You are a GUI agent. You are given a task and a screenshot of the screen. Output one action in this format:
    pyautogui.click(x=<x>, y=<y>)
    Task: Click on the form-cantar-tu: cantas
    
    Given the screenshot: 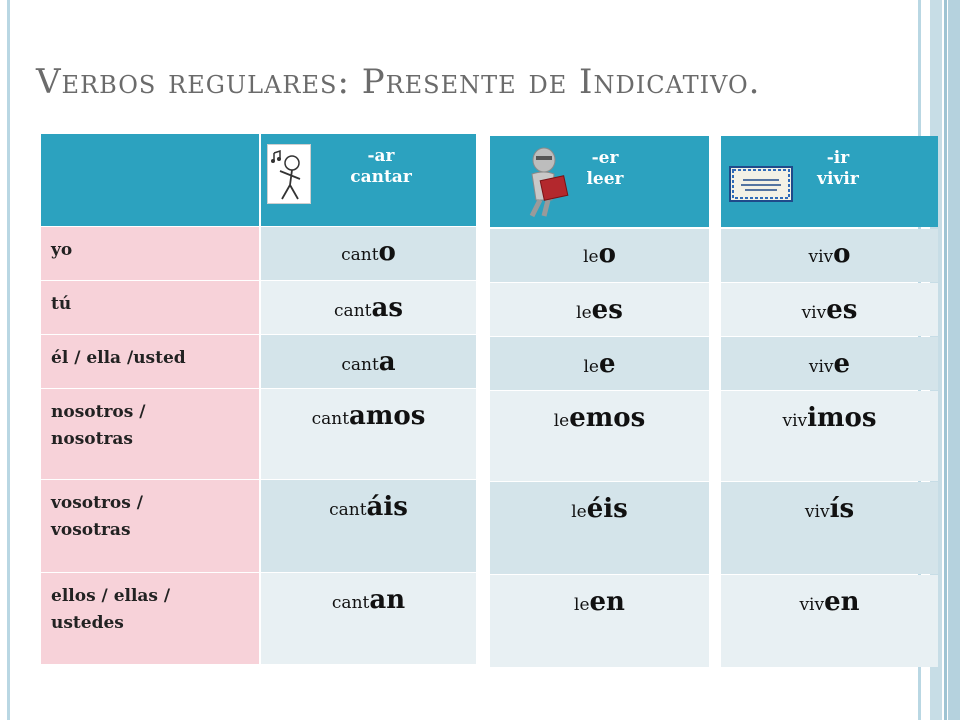 What is the action you would take?
    pyautogui.click(x=368, y=307)
    